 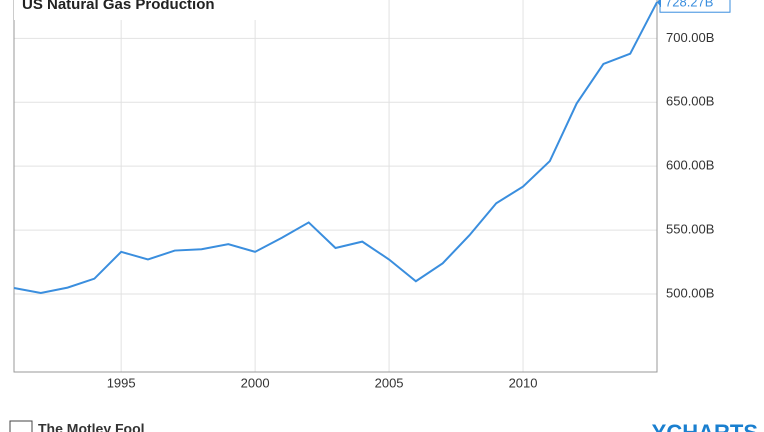 I want to click on value-label-pointer, so click(x=659, y=4).